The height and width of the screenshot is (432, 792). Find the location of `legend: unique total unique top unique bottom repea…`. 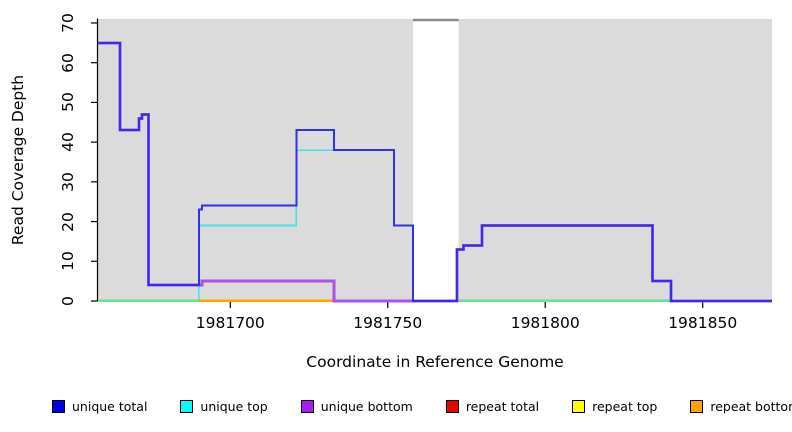

legend: unique total unique top unique bottom repea… is located at coordinates (396, 406).